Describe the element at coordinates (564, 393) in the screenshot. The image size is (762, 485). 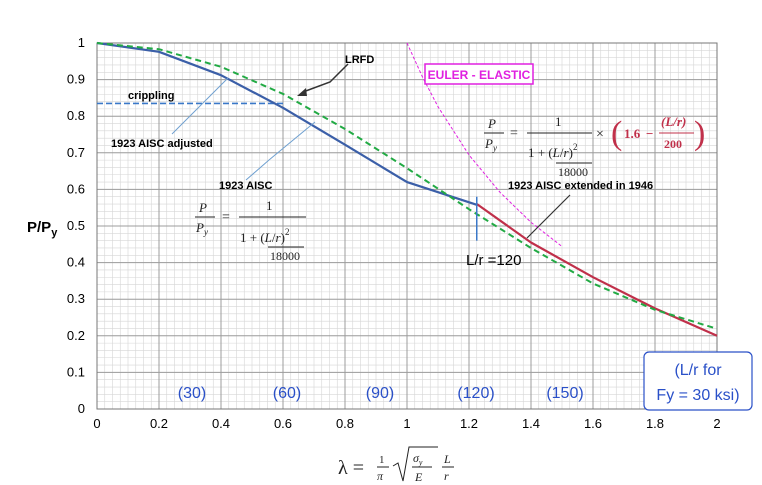
I see `slenderness-label-150: (150)` at that location.